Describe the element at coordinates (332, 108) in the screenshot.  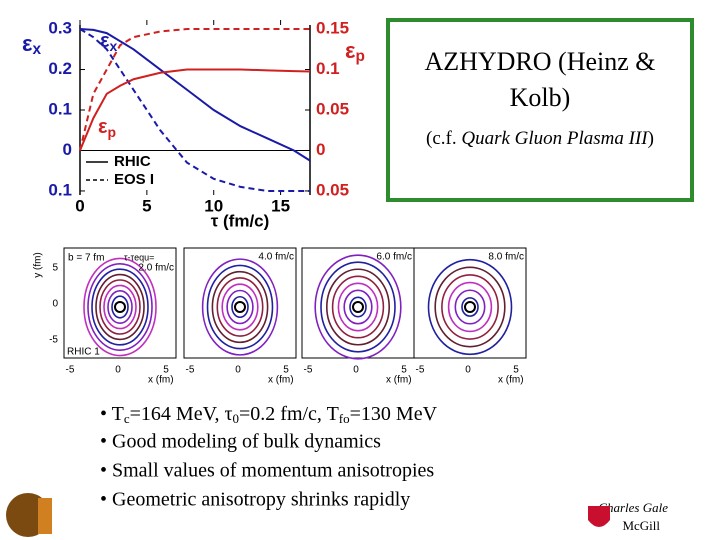
I see `y2-tick-label: 0.05` at that location.